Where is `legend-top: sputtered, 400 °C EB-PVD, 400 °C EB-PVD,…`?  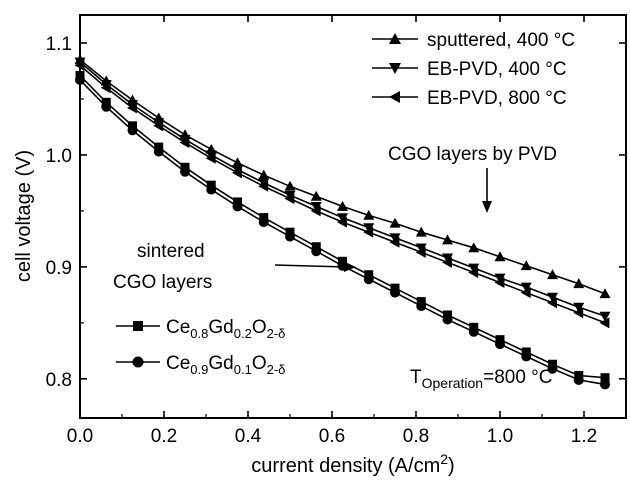
legend-top: sputtered, 400 °C EB-PVD, 400 °C EB-PVD,… is located at coordinates (473, 69).